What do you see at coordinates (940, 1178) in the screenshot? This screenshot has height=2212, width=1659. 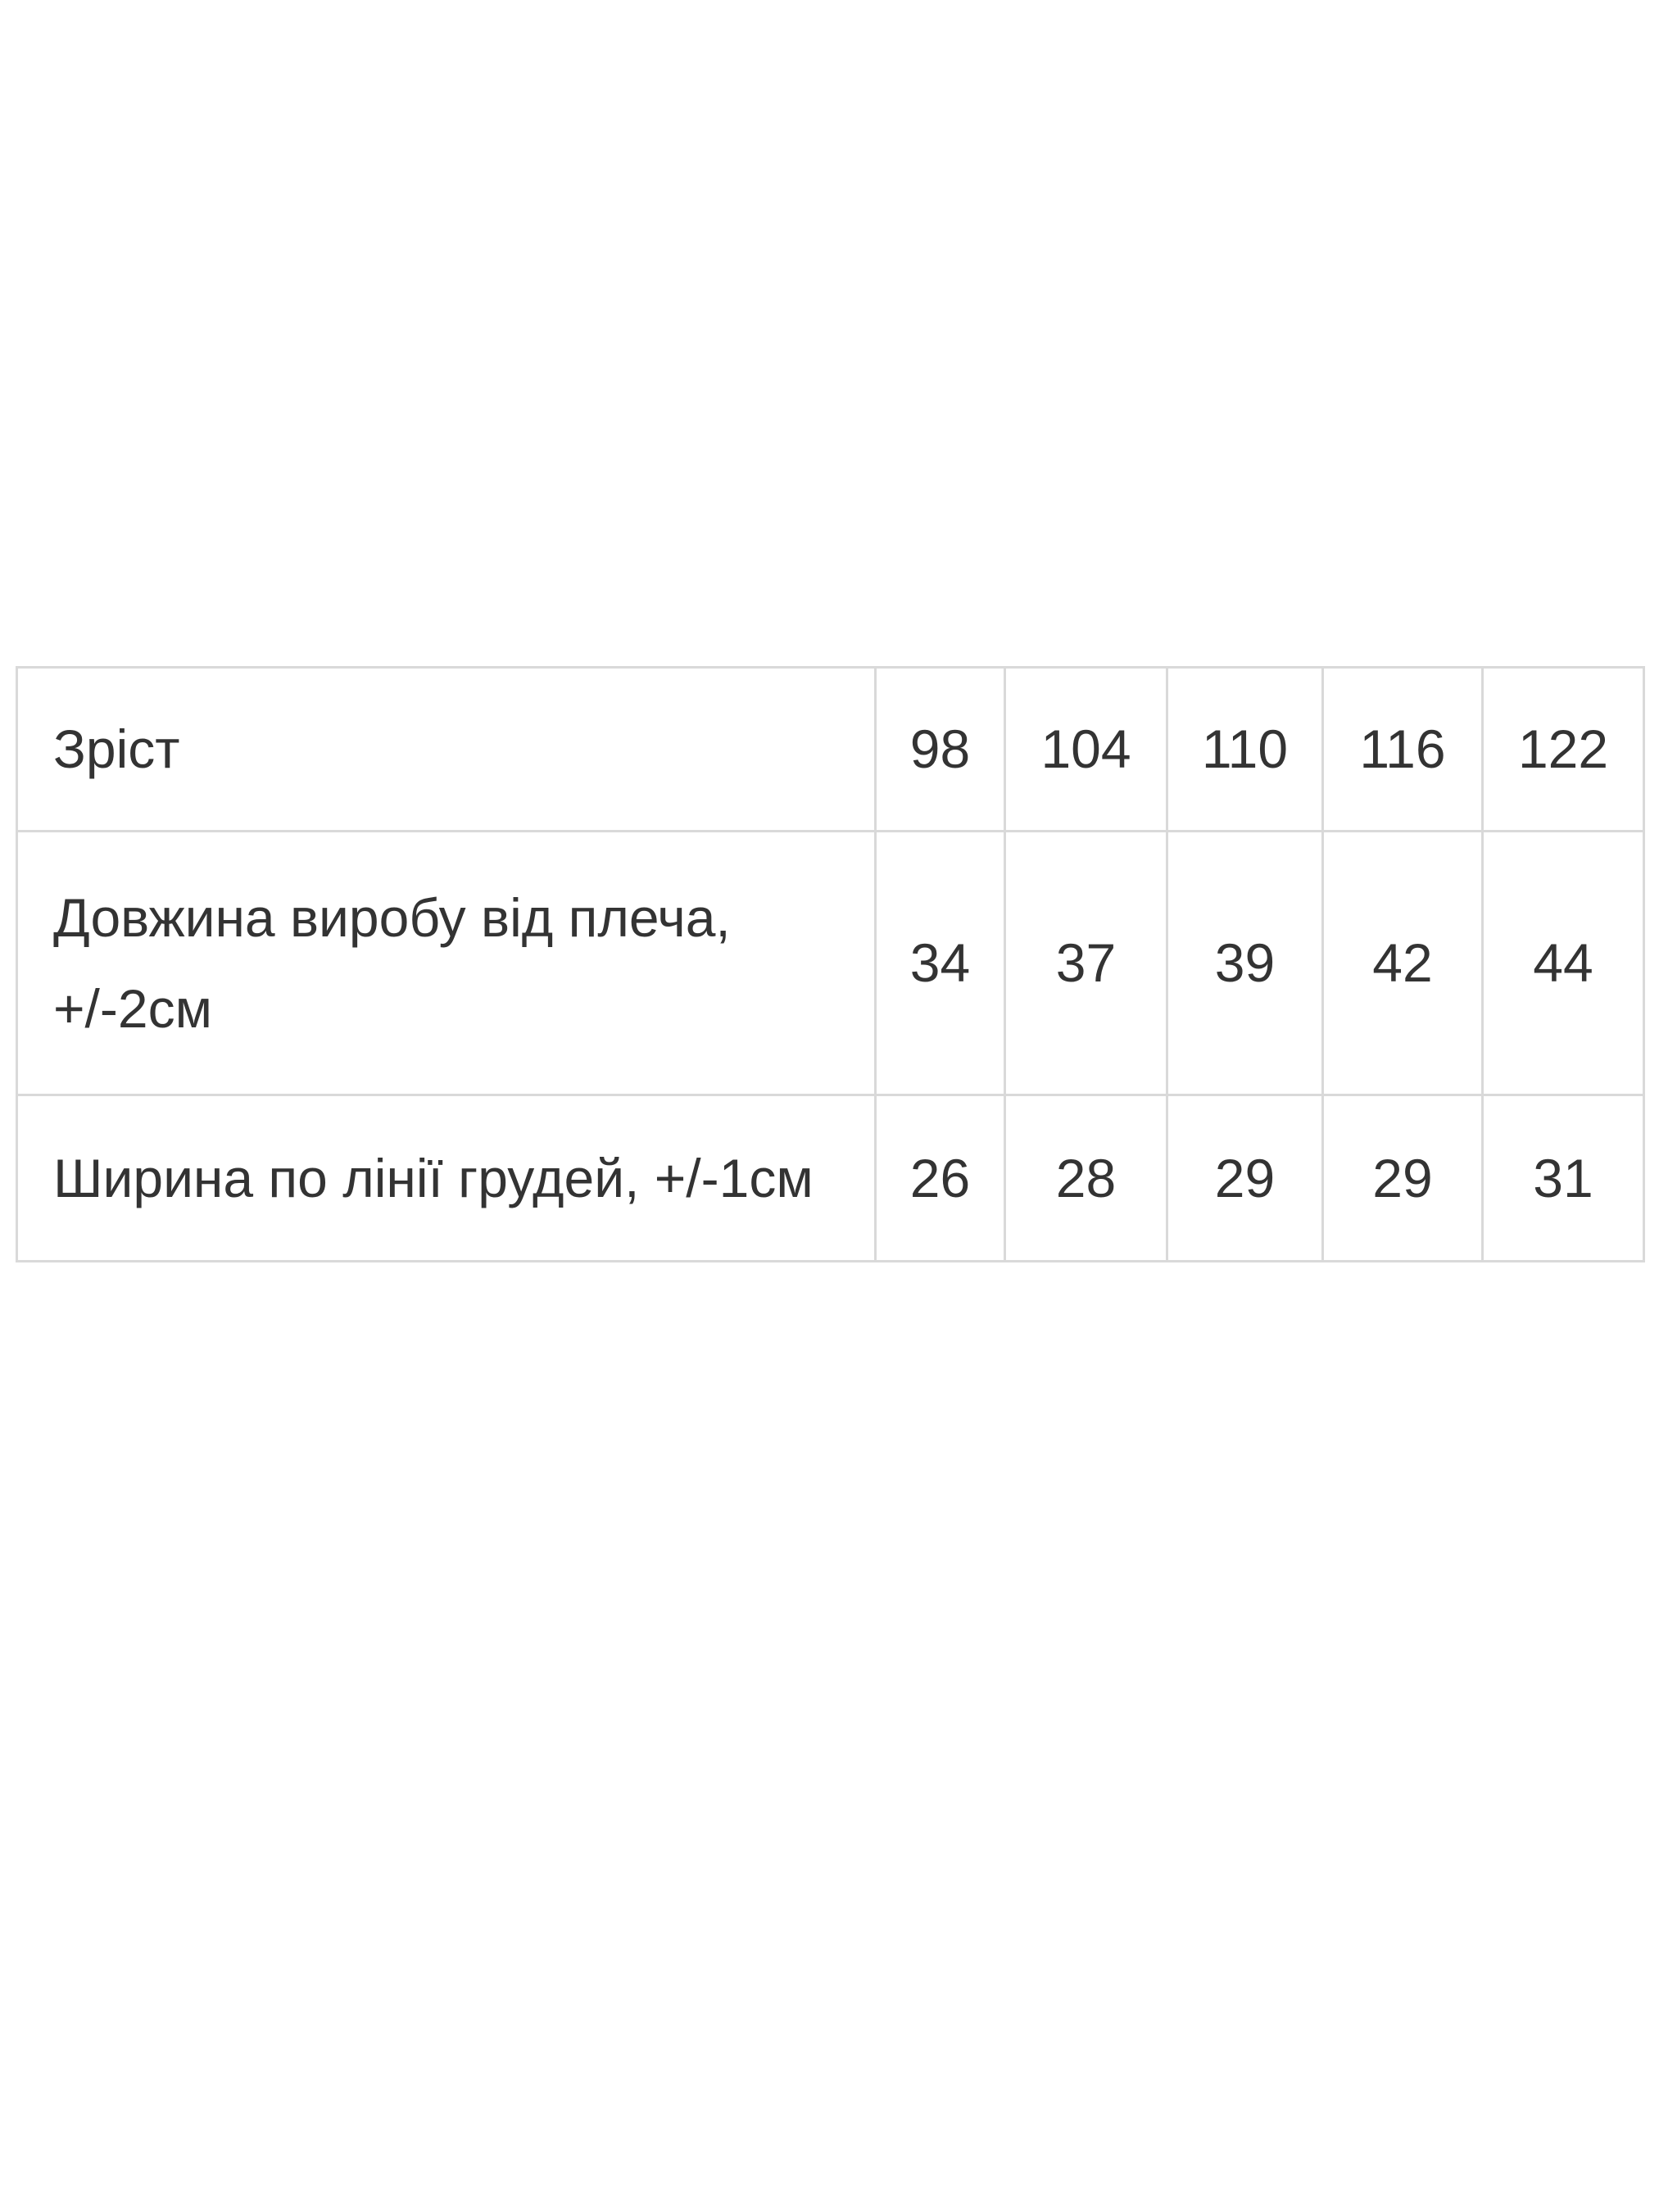 I see `size-value-cell: 26` at bounding box center [940, 1178].